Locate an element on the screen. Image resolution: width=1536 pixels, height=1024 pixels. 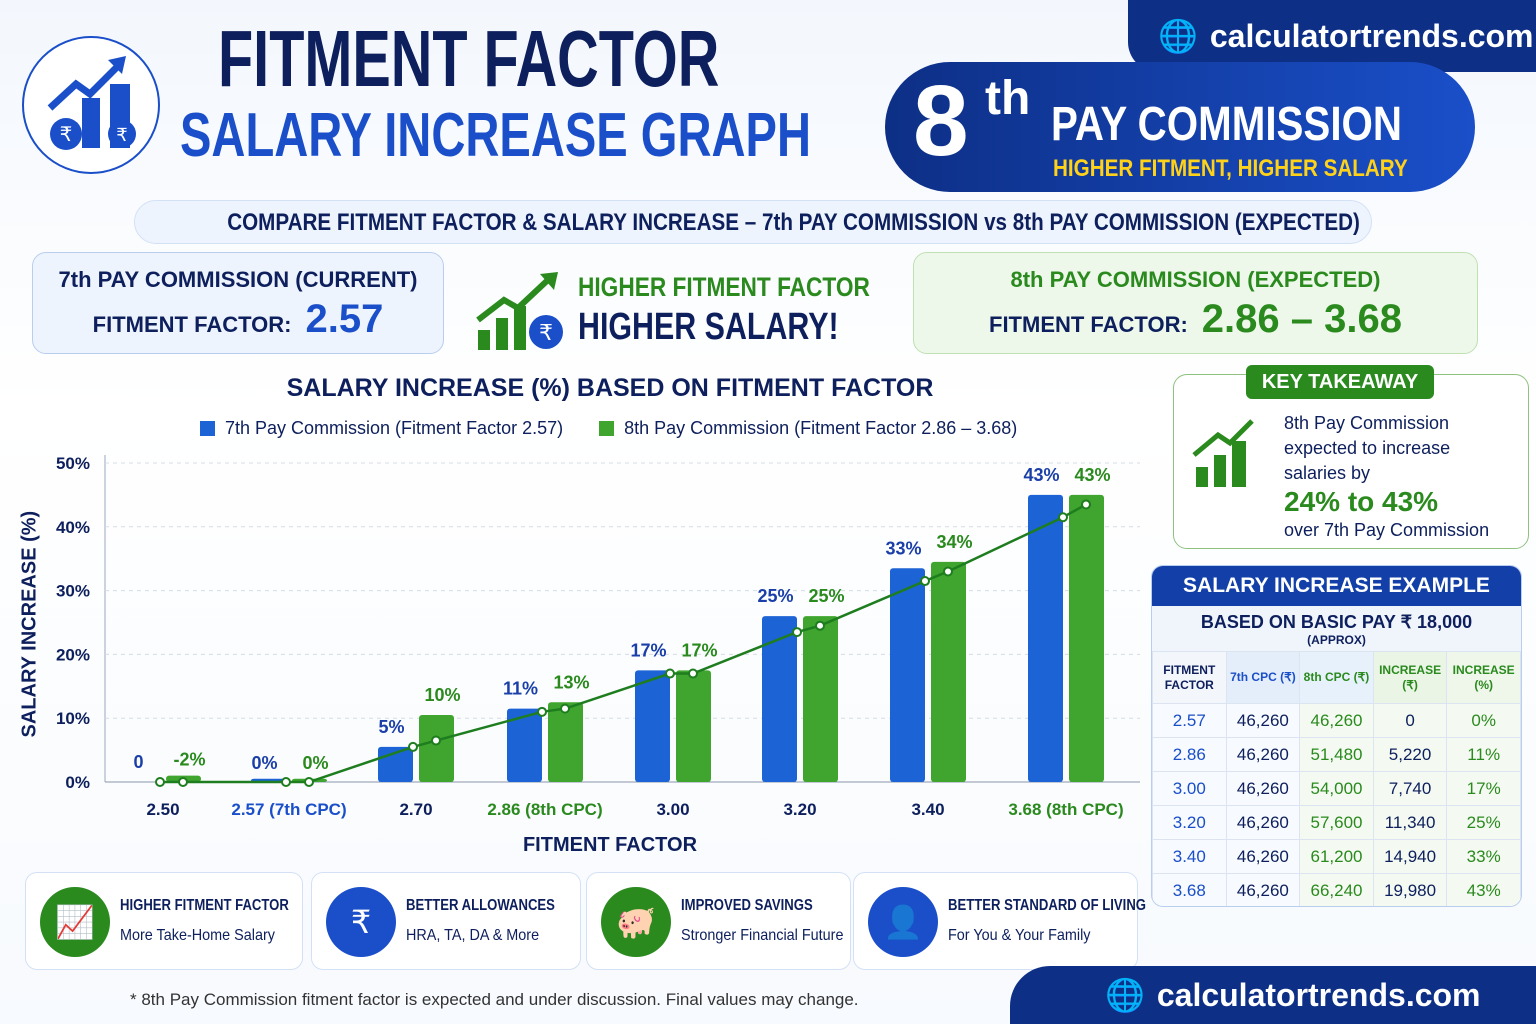
data-label: 13% is located at coordinates (571, 682).